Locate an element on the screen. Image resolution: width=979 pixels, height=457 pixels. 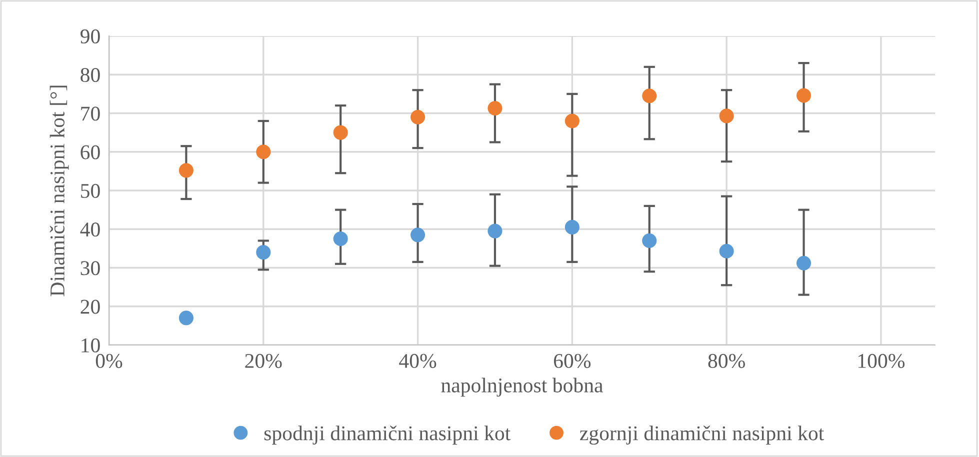
x-tick-label: 100% is located at coordinates (881, 361).